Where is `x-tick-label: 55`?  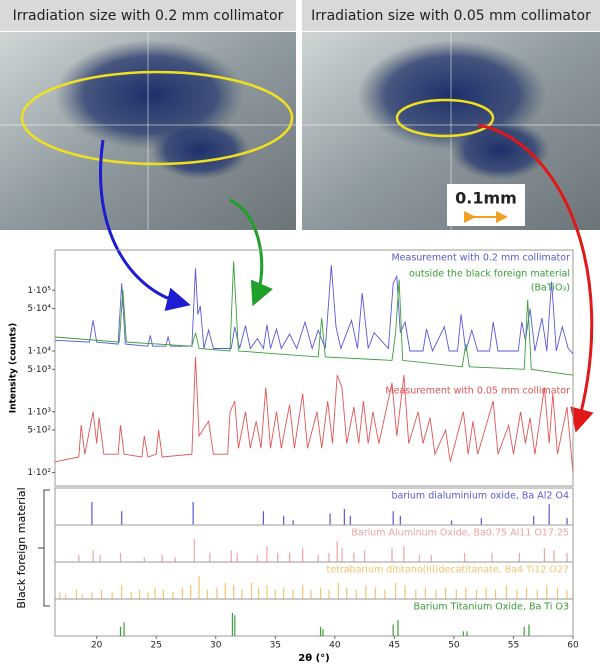
x-tick-label: 55 is located at coordinates (513, 646).